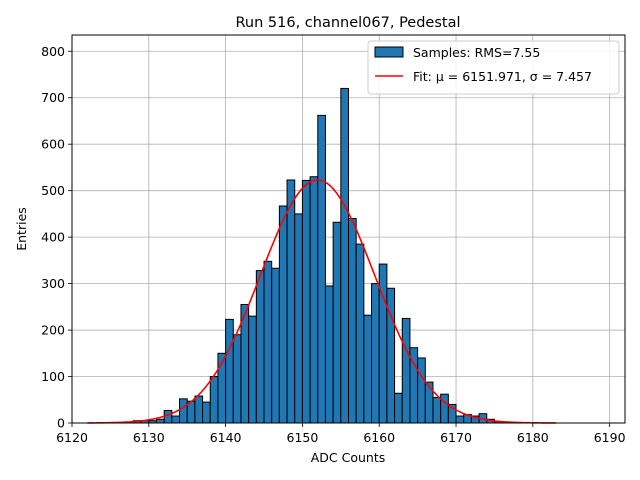 This screenshot has height=480, width=640. I want to click on legend-swatch-histogram, so click(389, 52).